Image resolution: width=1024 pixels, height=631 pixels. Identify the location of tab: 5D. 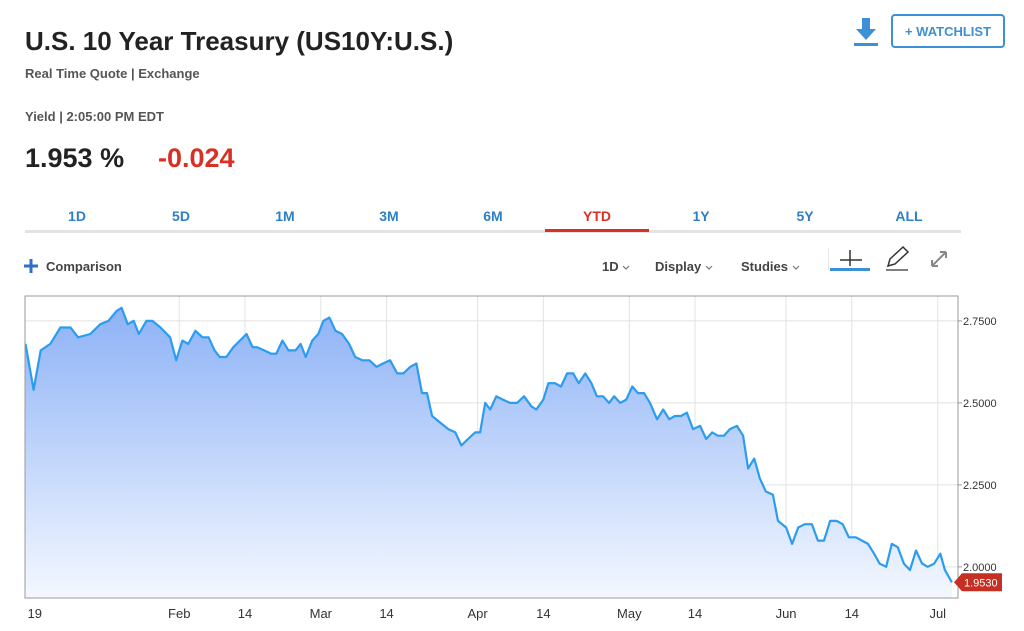
(181, 216).